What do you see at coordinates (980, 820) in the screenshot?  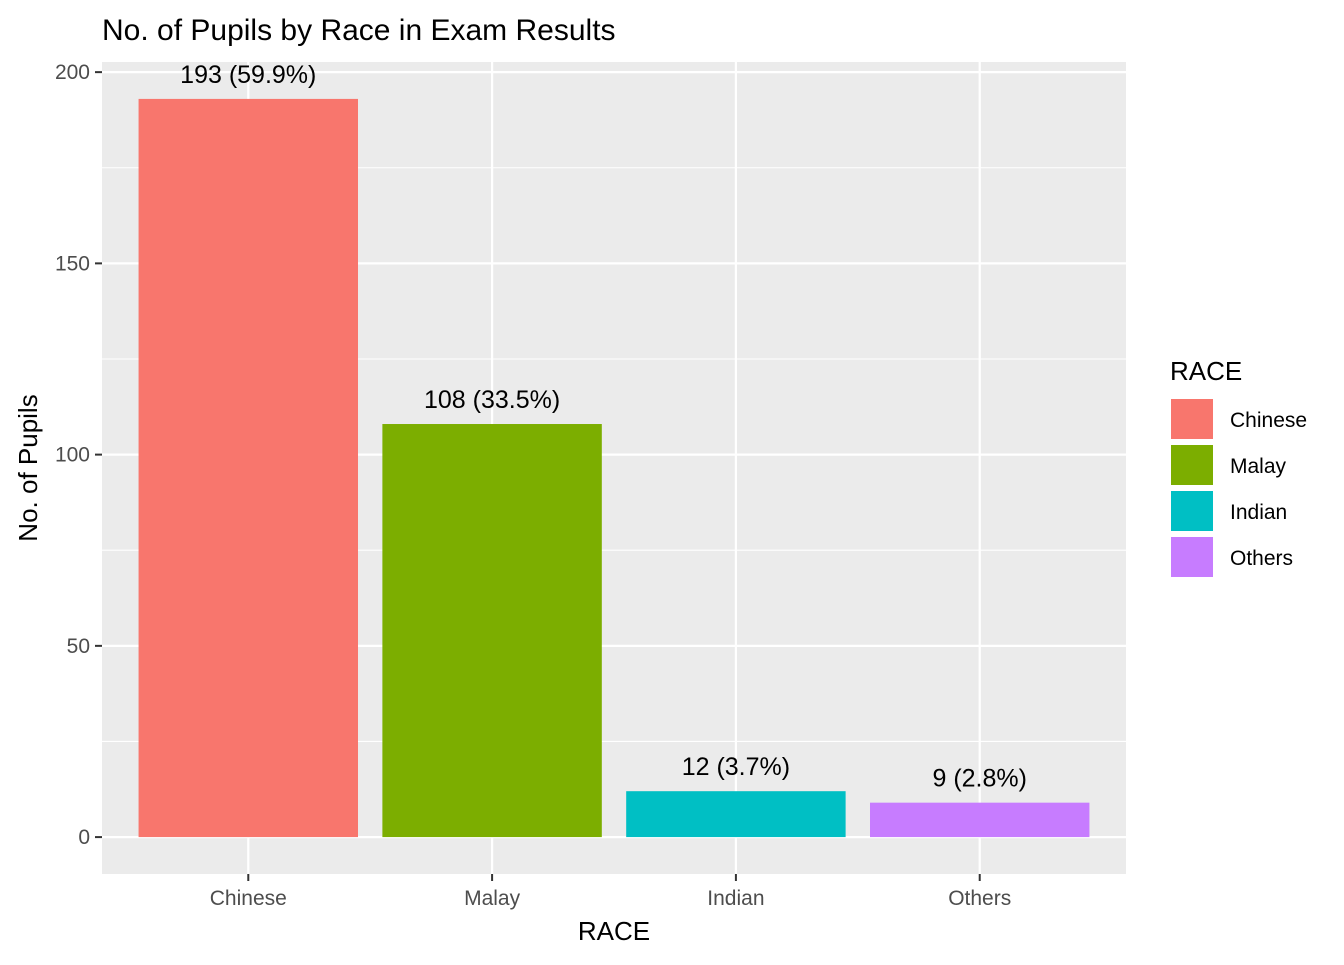 I see `bar-others` at bounding box center [980, 820].